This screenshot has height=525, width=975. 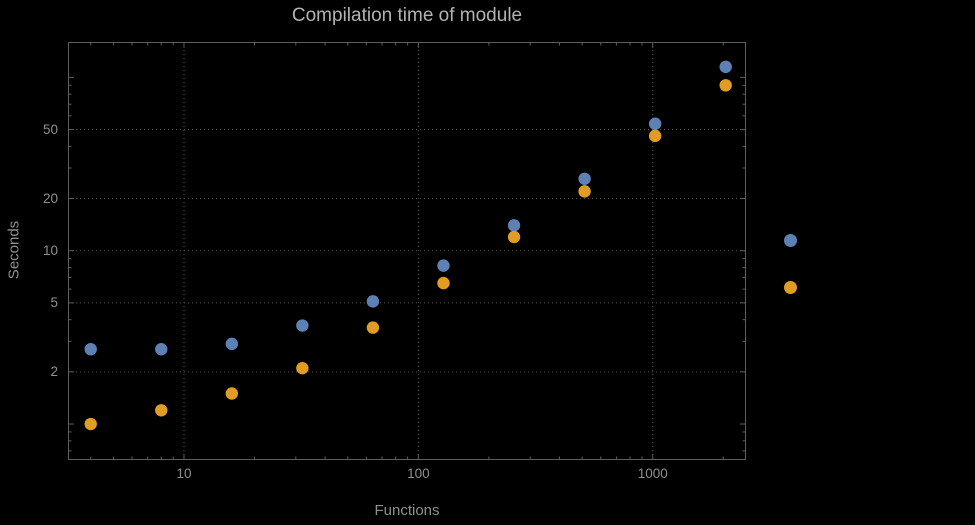 I want to click on y-tick-label: 50, so click(x=50, y=129).